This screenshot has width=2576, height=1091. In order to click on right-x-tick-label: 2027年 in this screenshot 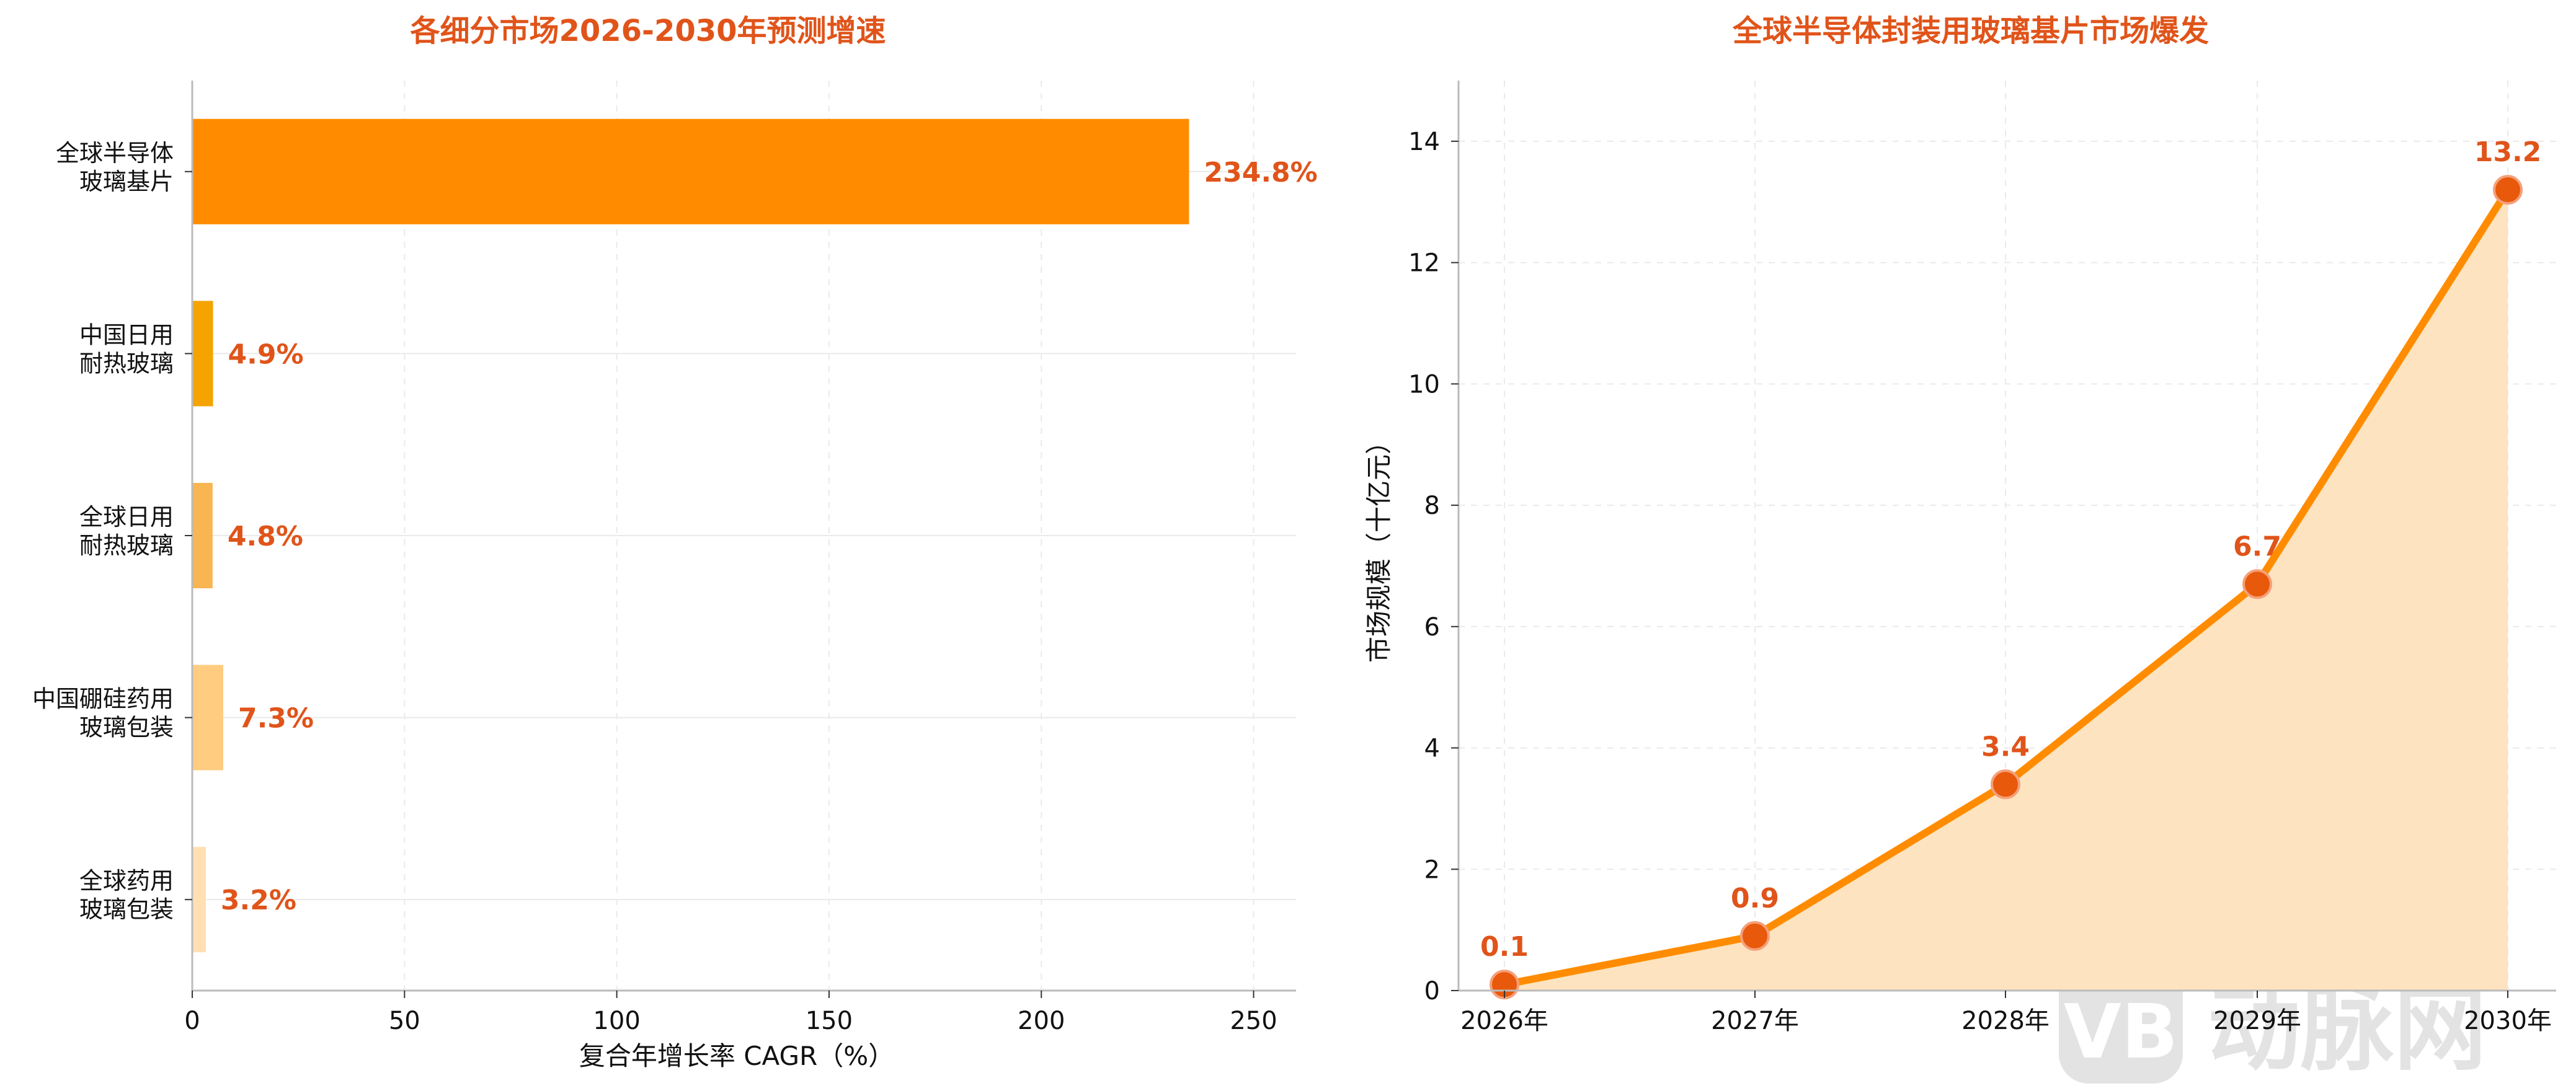, I will do `click(1755, 1021)`.